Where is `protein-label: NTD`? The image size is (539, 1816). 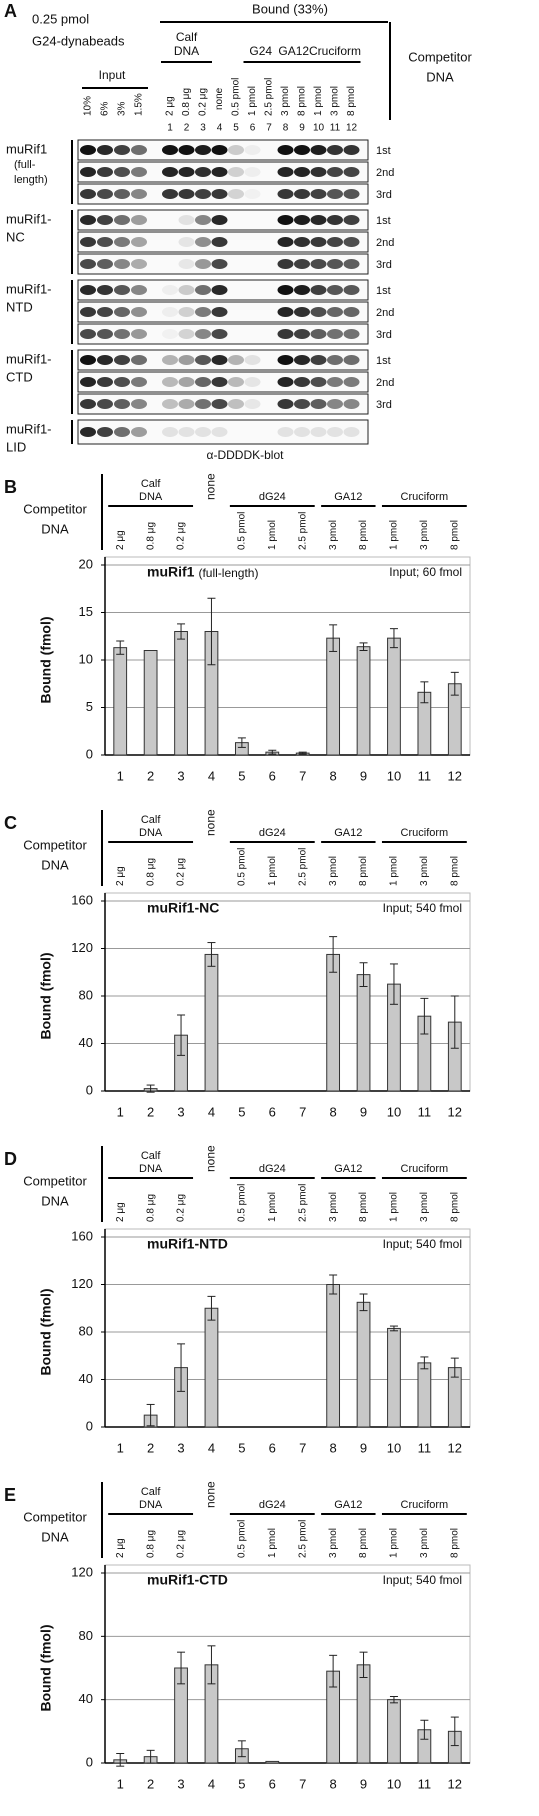
protein-label: NTD is located at coordinates (19, 306).